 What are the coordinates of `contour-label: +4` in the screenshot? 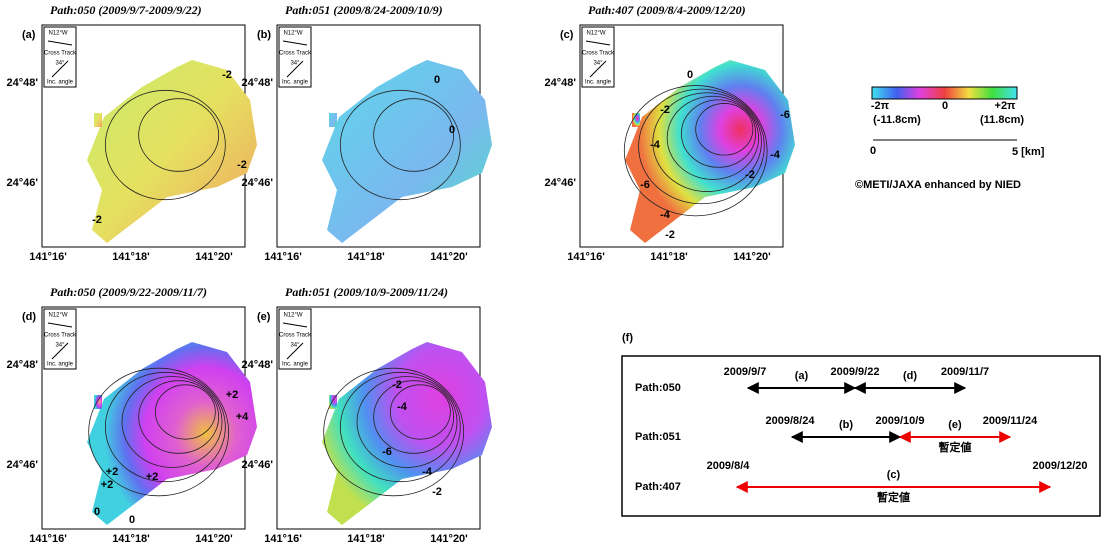 It's located at (242, 417).